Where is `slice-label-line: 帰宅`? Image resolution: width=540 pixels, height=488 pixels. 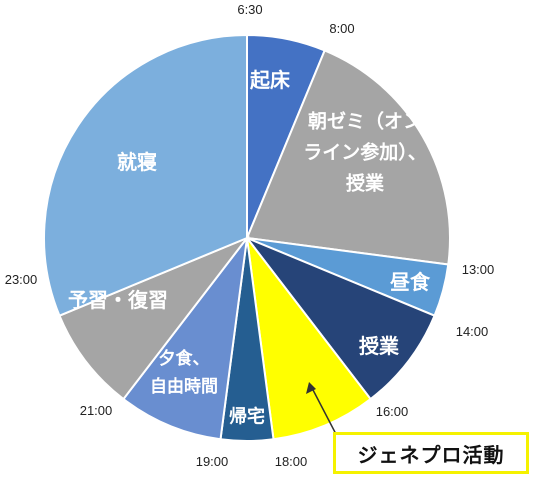 slice-label-line: 帰宅 is located at coordinates (247, 416).